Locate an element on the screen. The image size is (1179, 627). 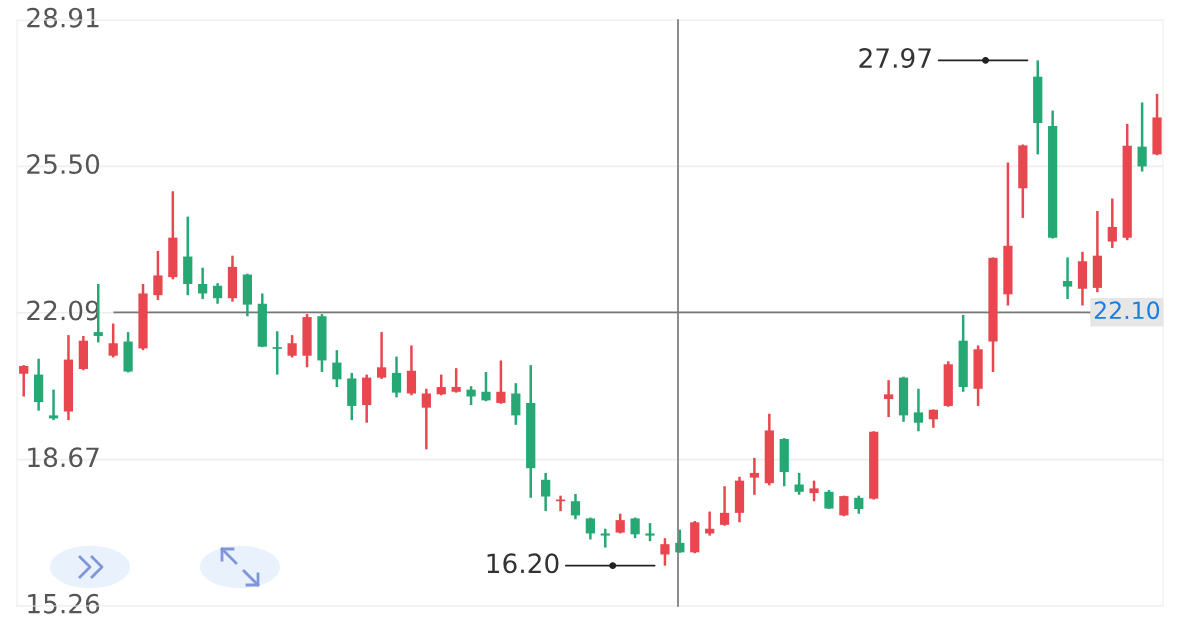
ref-line-label: 22.10 is located at coordinates (1127, 310).